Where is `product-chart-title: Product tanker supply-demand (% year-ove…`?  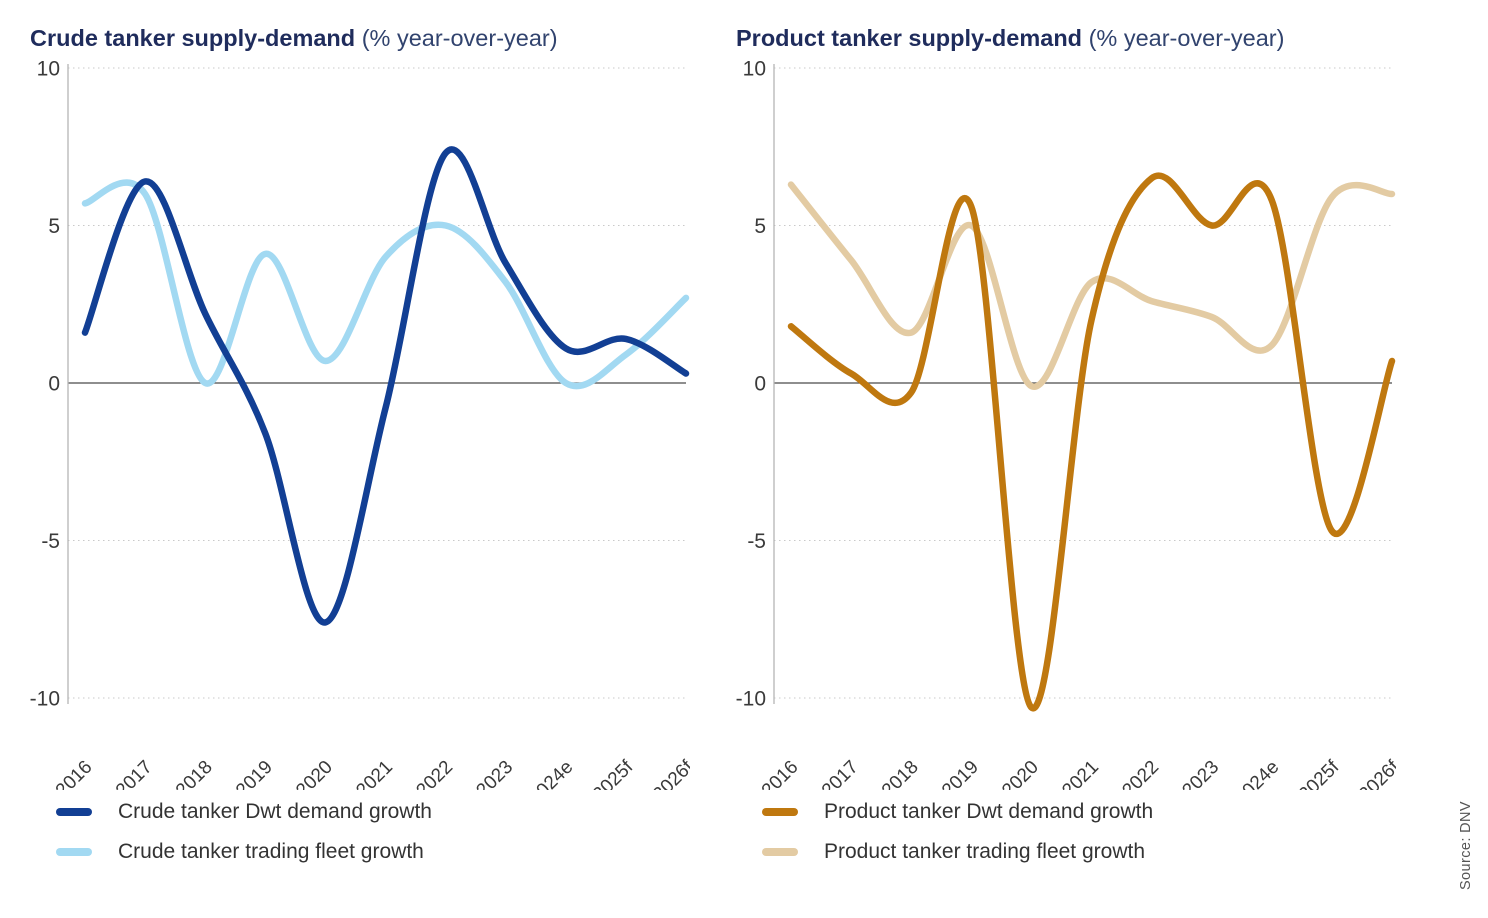
product-chart-title: Product tanker supply-demand (% year-ove… is located at coordinates (1088, 38).